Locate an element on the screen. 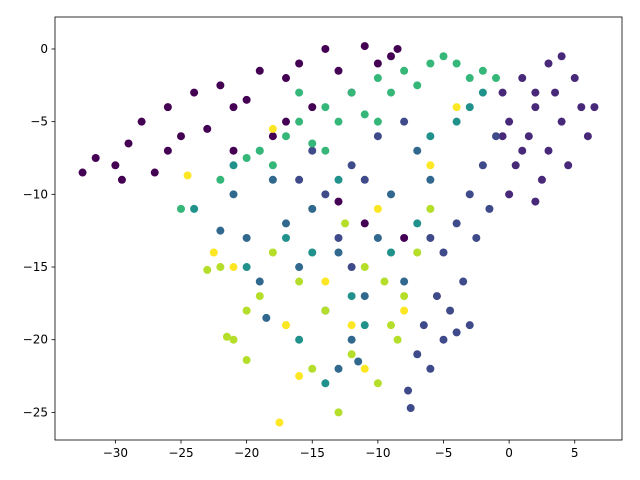 The height and width of the screenshot is (480, 640). y-tick-label: −5 is located at coordinates (39, 122).